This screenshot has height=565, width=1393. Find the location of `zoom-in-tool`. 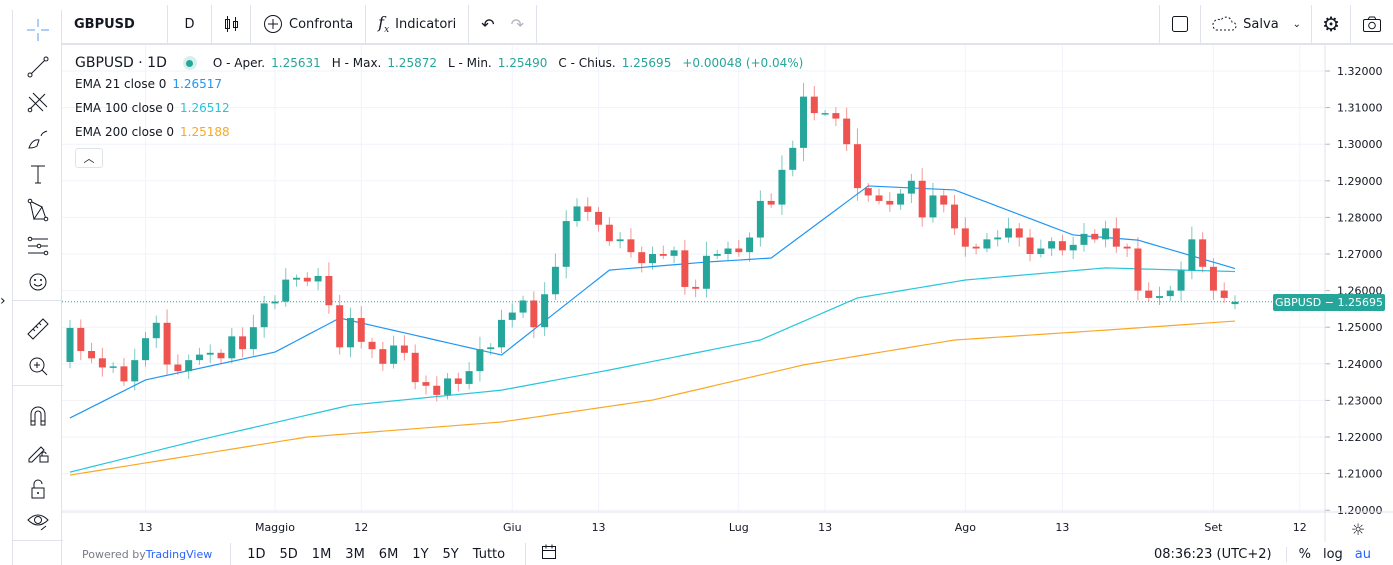

zoom-in-tool is located at coordinates (38, 366).